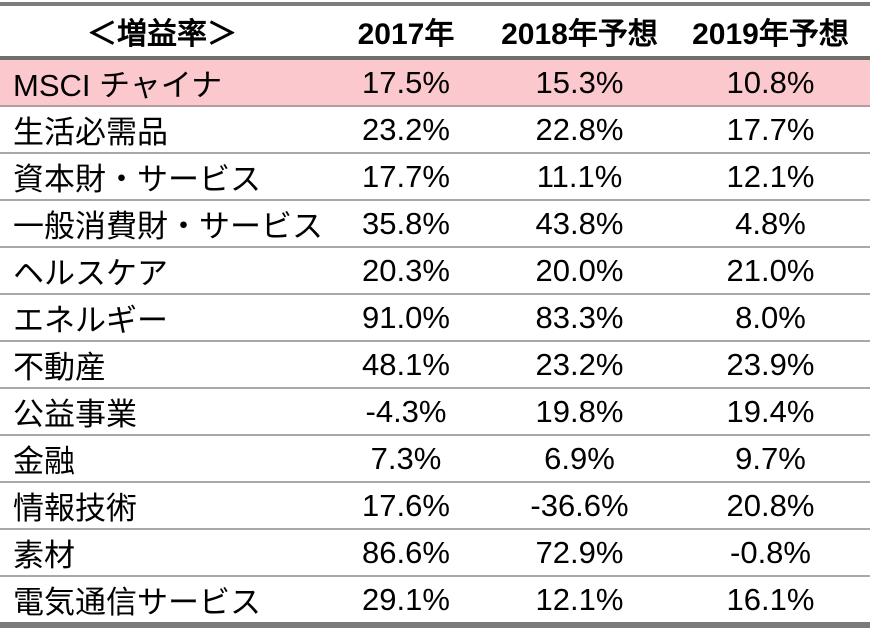 This screenshot has width=870, height=641. I want to click on table-row-telecom-services: 電気通信サービス 29.1% 12.1% 16.1%, so click(435, 602).